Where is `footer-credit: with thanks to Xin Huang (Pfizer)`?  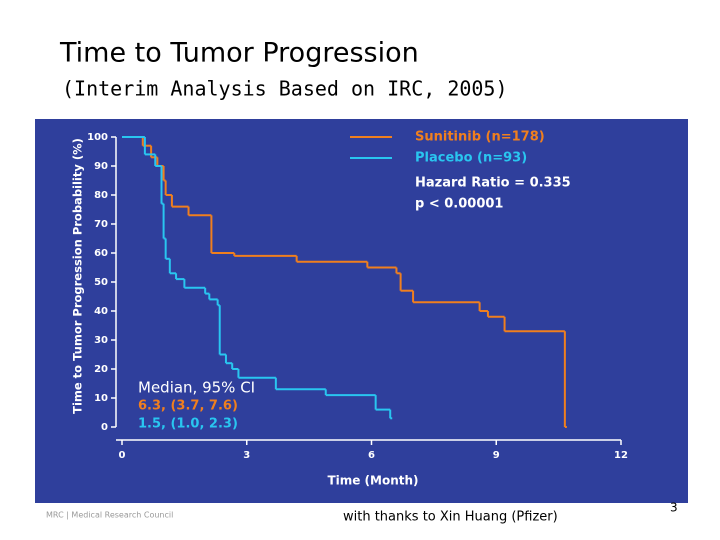
footer-credit: with thanks to Xin Huang (Pfizer) is located at coordinates (450, 517).